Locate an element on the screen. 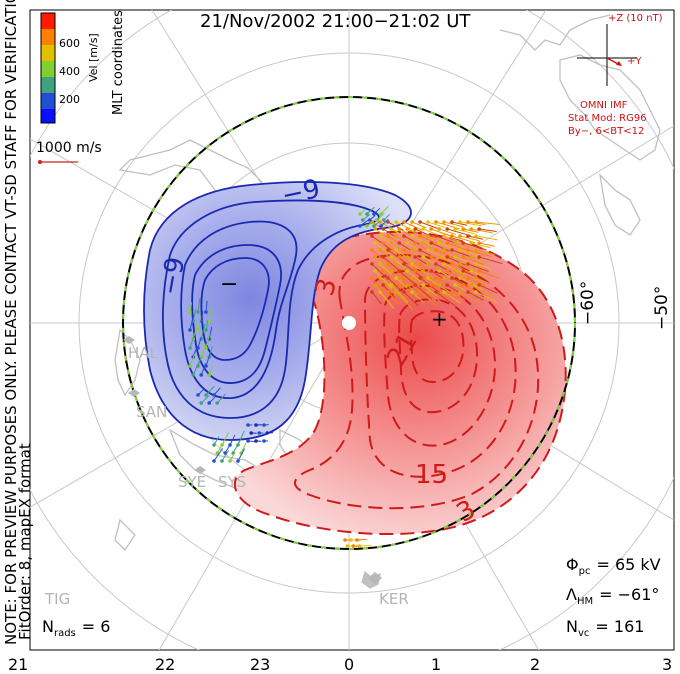 This screenshot has width=680, height=674. imf-source: OMNI IMF is located at coordinates (604, 105).